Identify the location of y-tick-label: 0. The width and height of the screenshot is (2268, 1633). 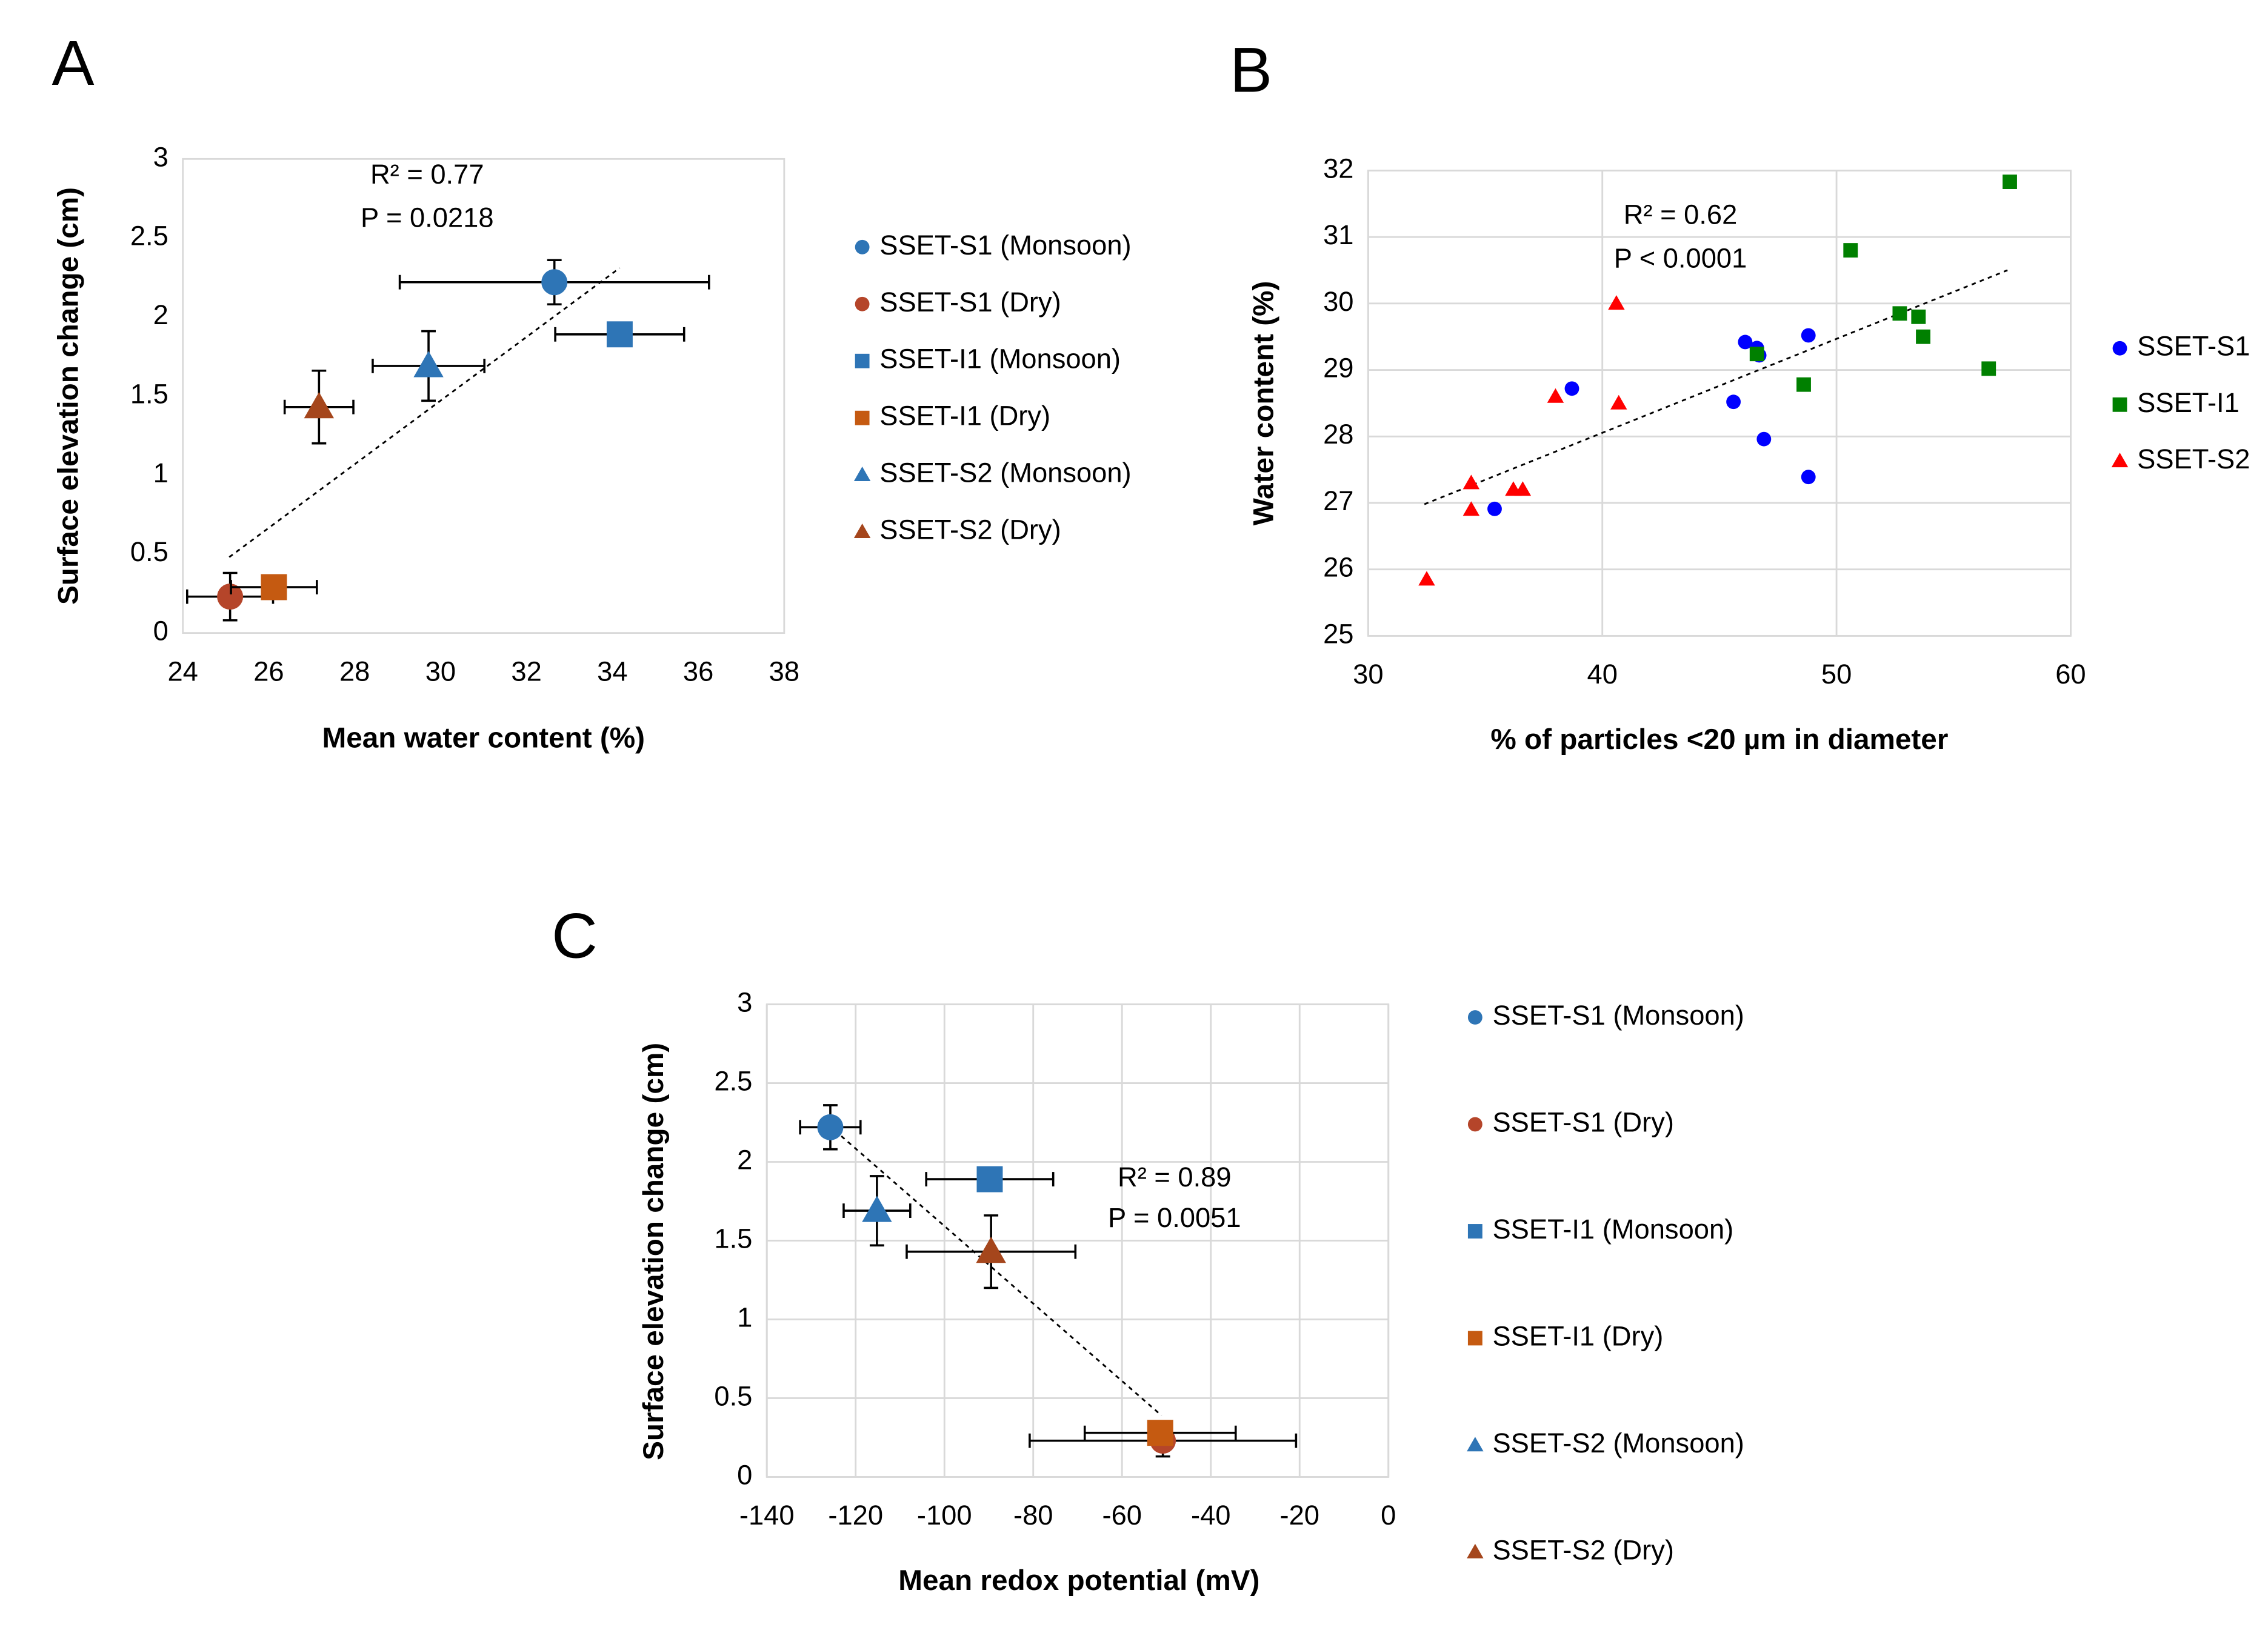
(160, 631).